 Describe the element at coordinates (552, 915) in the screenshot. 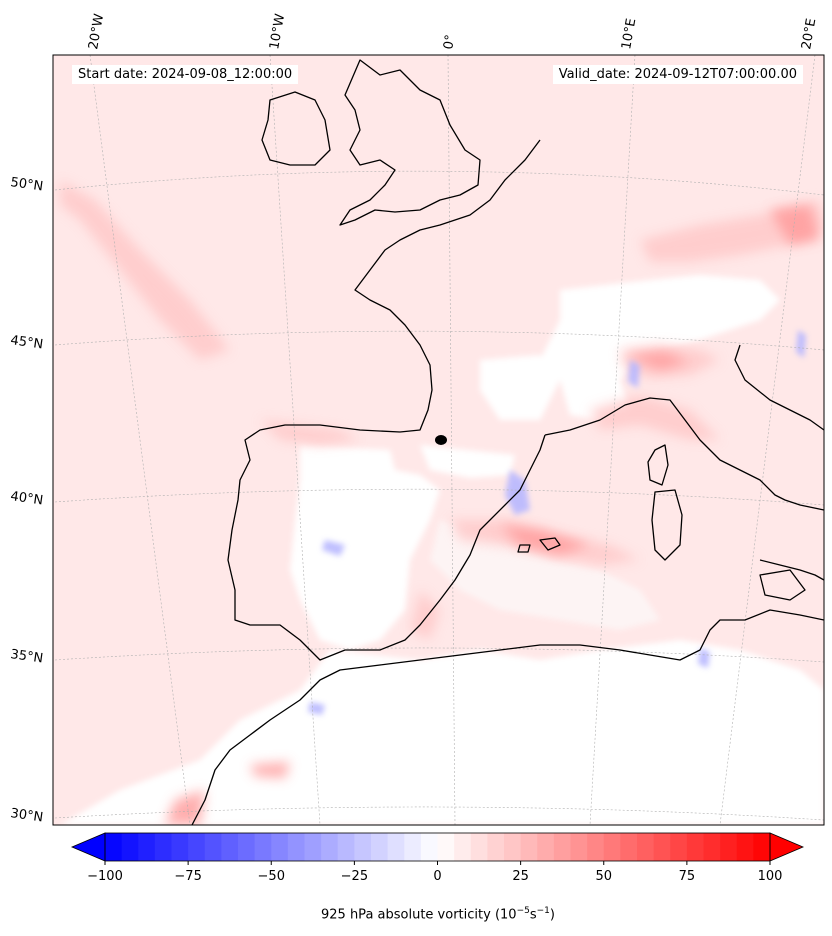

I see `colorbar-label-suffix: )` at that location.